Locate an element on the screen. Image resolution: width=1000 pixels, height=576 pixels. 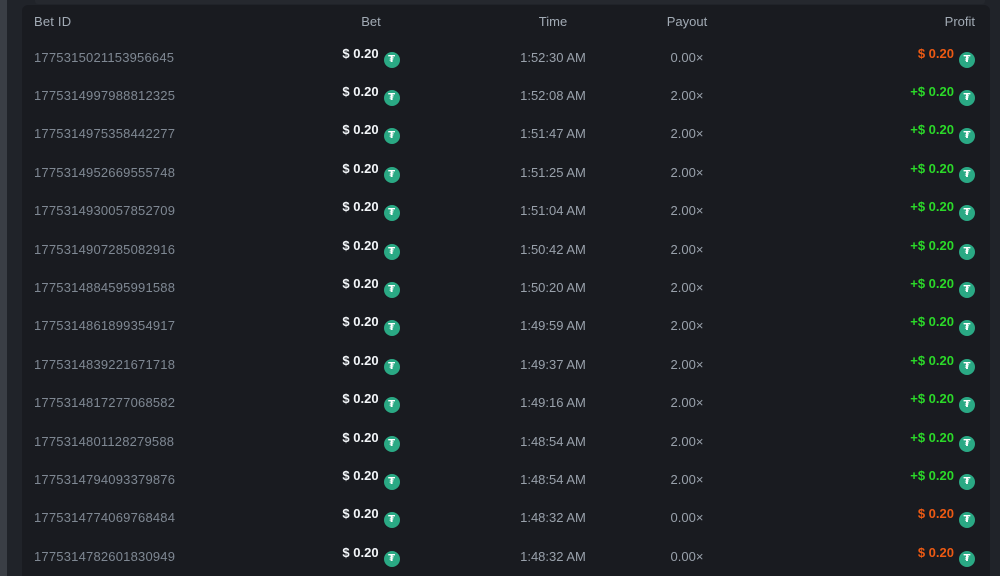
bet-id: 1775314817277068582 is located at coordinates (105, 403).